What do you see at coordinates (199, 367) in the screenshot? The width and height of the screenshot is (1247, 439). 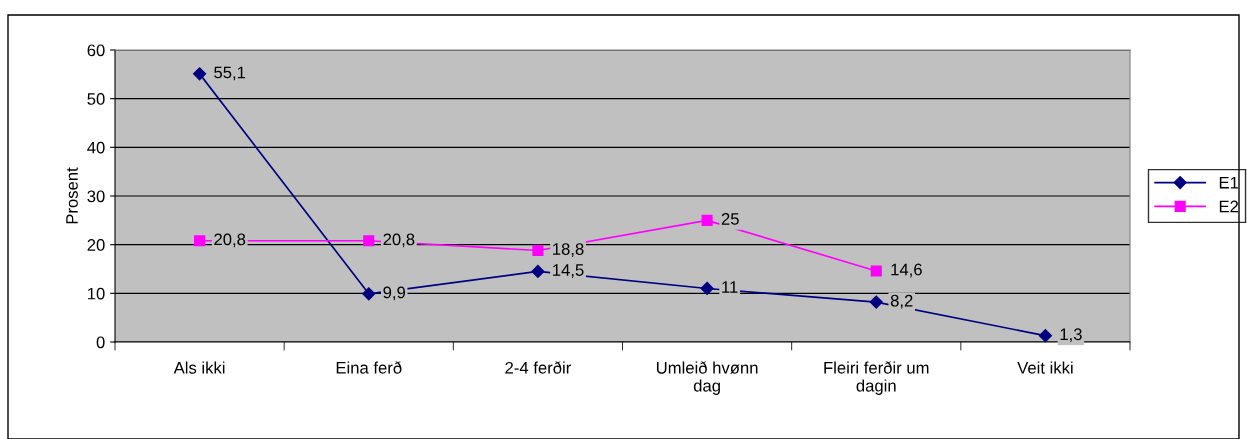 I see `x-tick-label: Als ikki` at bounding box center [199, 367].